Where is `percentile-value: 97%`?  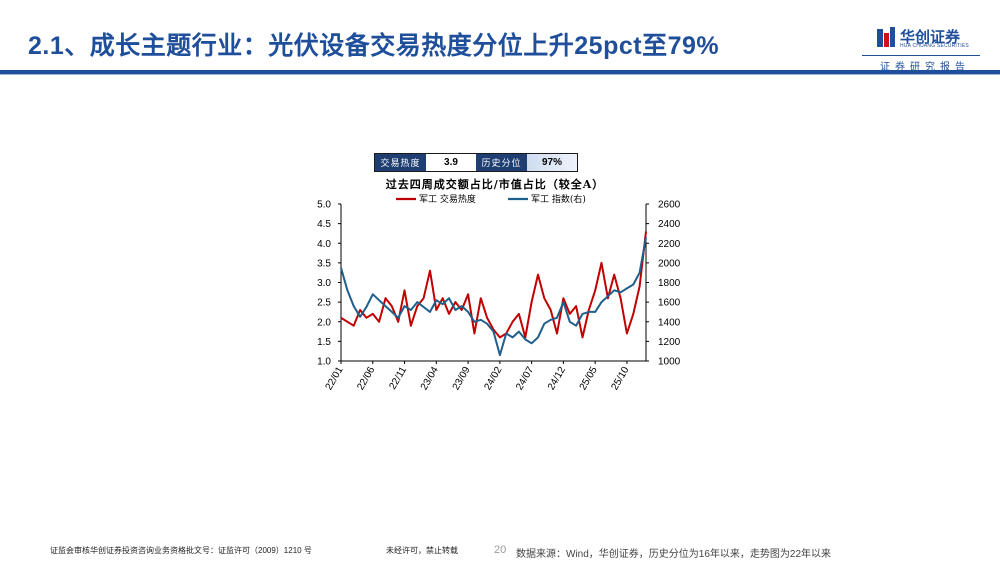
percentile-value: 97% is located at coordinates (552, 162).